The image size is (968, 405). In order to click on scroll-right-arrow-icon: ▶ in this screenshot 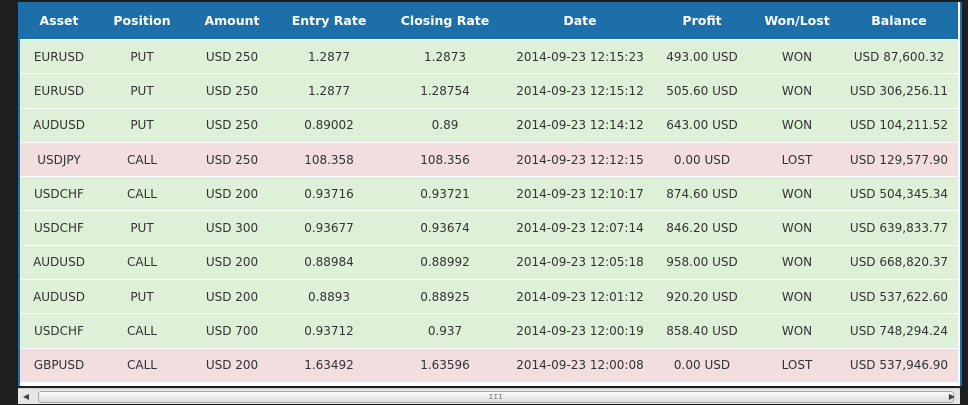, I will do `click(952, 396)`.